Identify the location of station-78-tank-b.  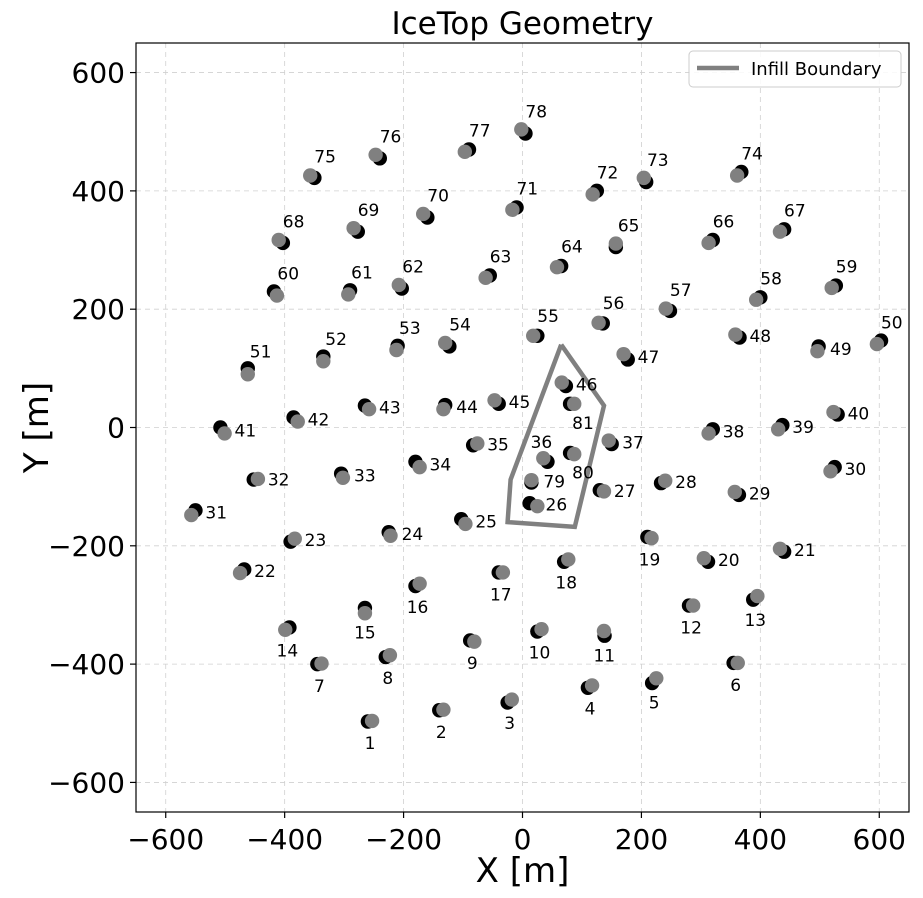
(521, 129).